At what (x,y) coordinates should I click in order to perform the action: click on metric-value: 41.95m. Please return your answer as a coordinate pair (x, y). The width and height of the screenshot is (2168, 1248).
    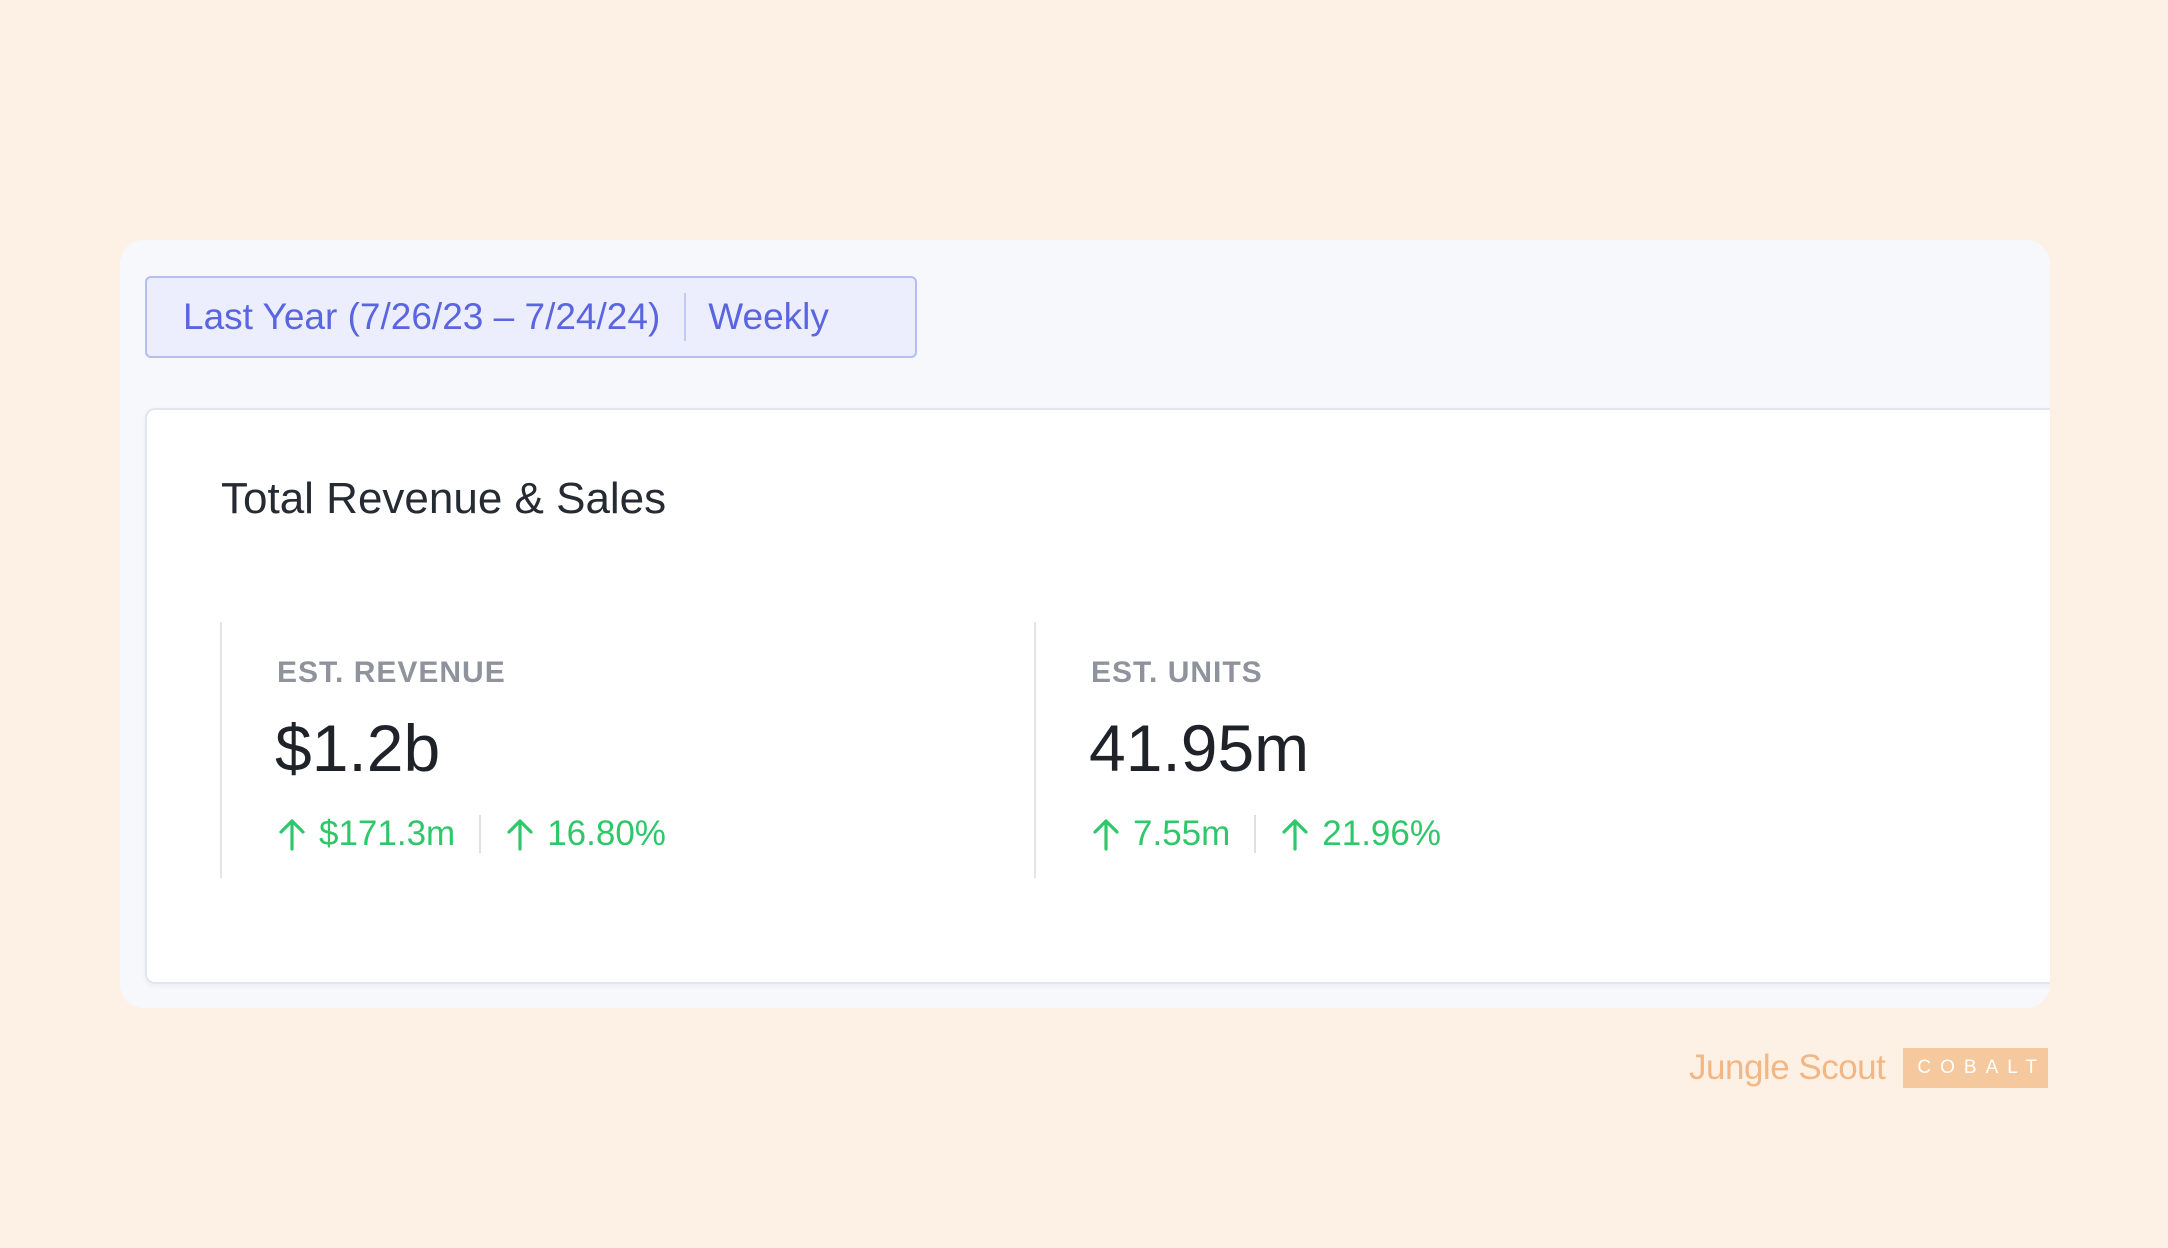
    Looking at the image, I should click on (1199, 748).